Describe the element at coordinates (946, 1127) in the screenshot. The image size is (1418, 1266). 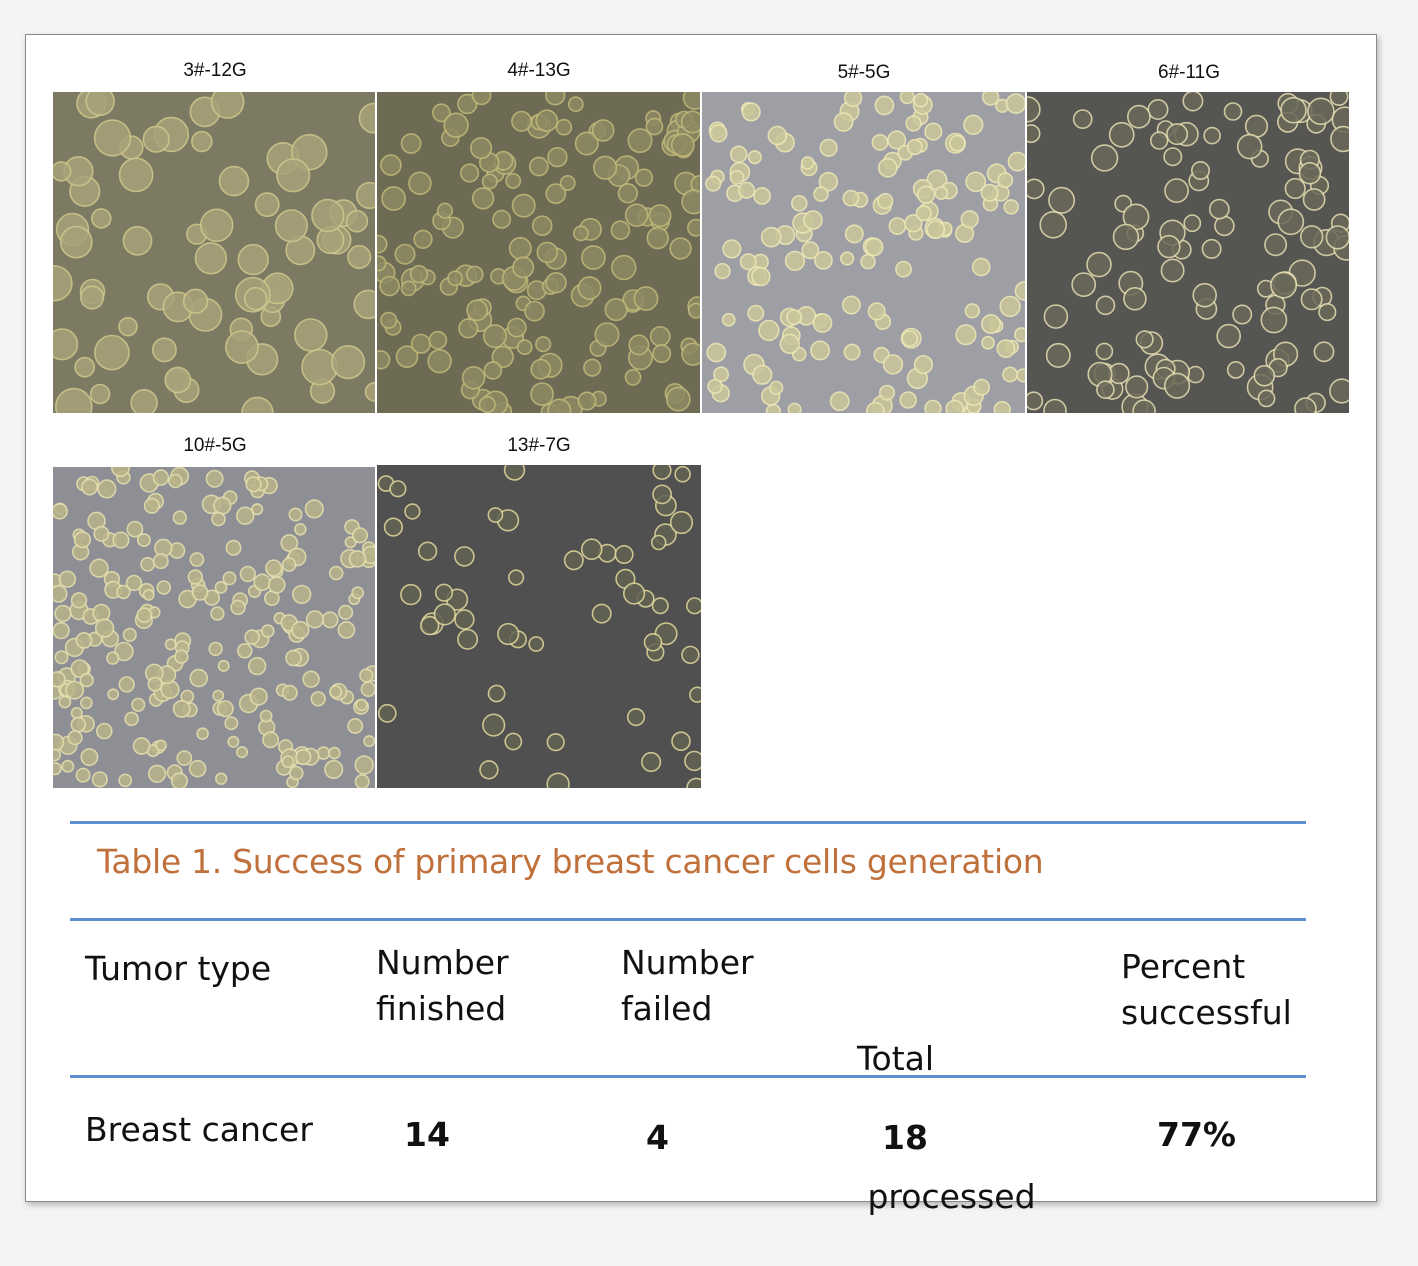
I see `header-total-processed: Total processed` at that location.